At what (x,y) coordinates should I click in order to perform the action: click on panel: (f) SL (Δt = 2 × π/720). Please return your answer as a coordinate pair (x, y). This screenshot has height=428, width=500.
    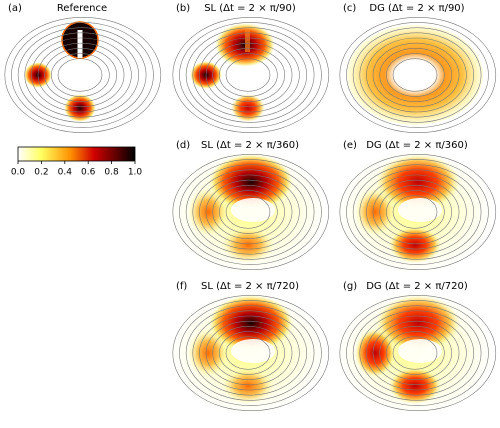
    Looking at the image, I should click on (250, 348).